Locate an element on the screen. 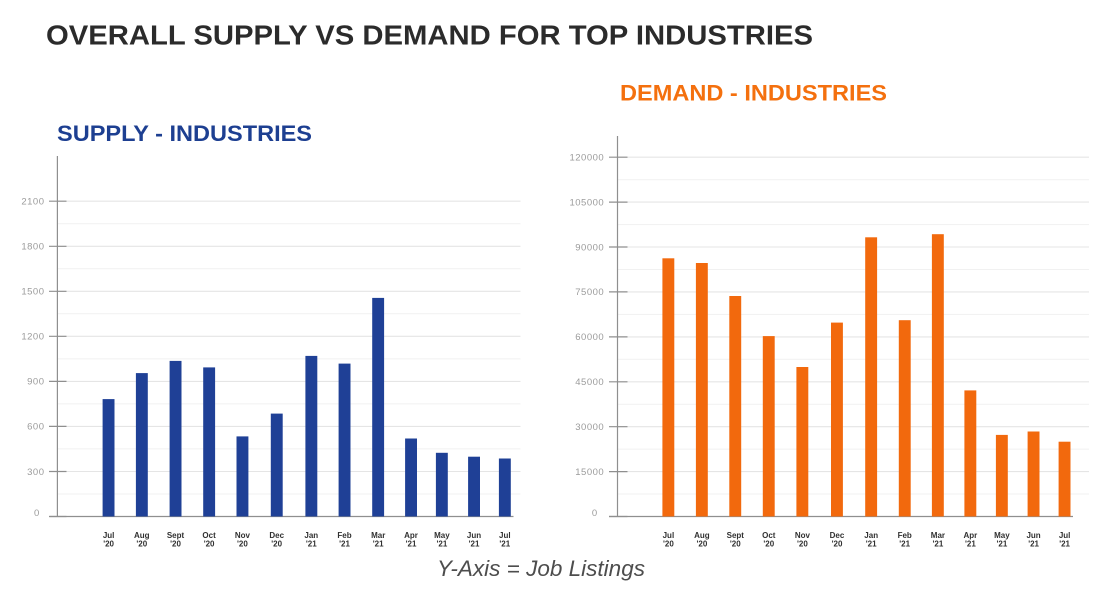 The width and height of the screenshot is (1120, 609). svg-text: 300 is located at coordinates (35, 472).